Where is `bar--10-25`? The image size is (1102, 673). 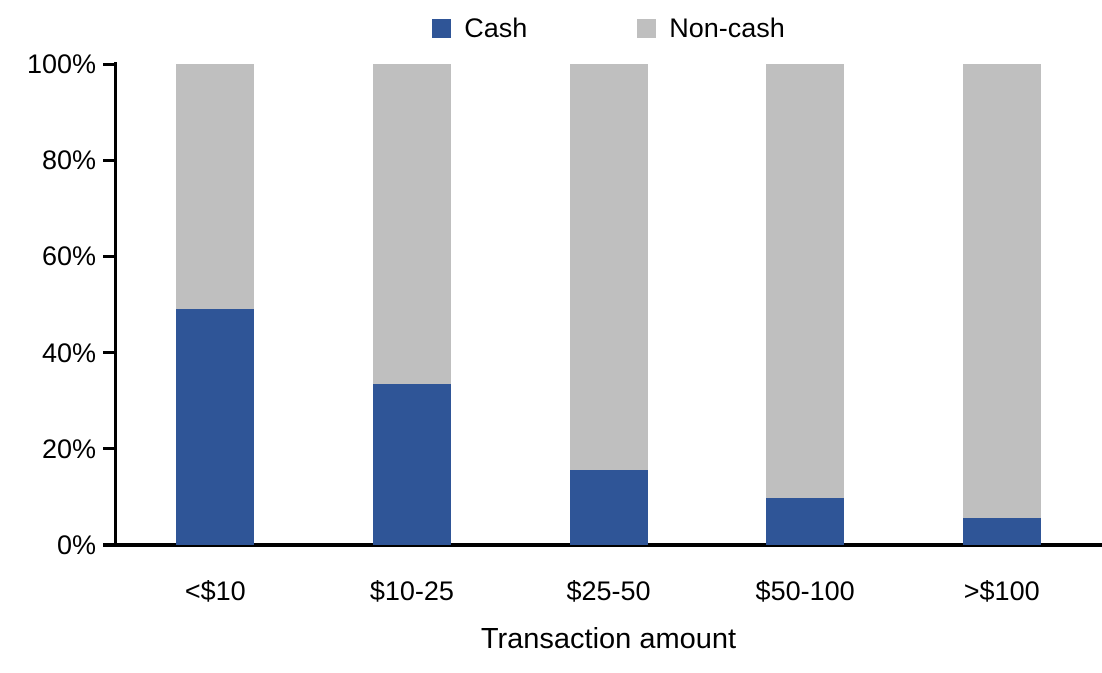
bar--10-25 is located at coordinates (411, 304).